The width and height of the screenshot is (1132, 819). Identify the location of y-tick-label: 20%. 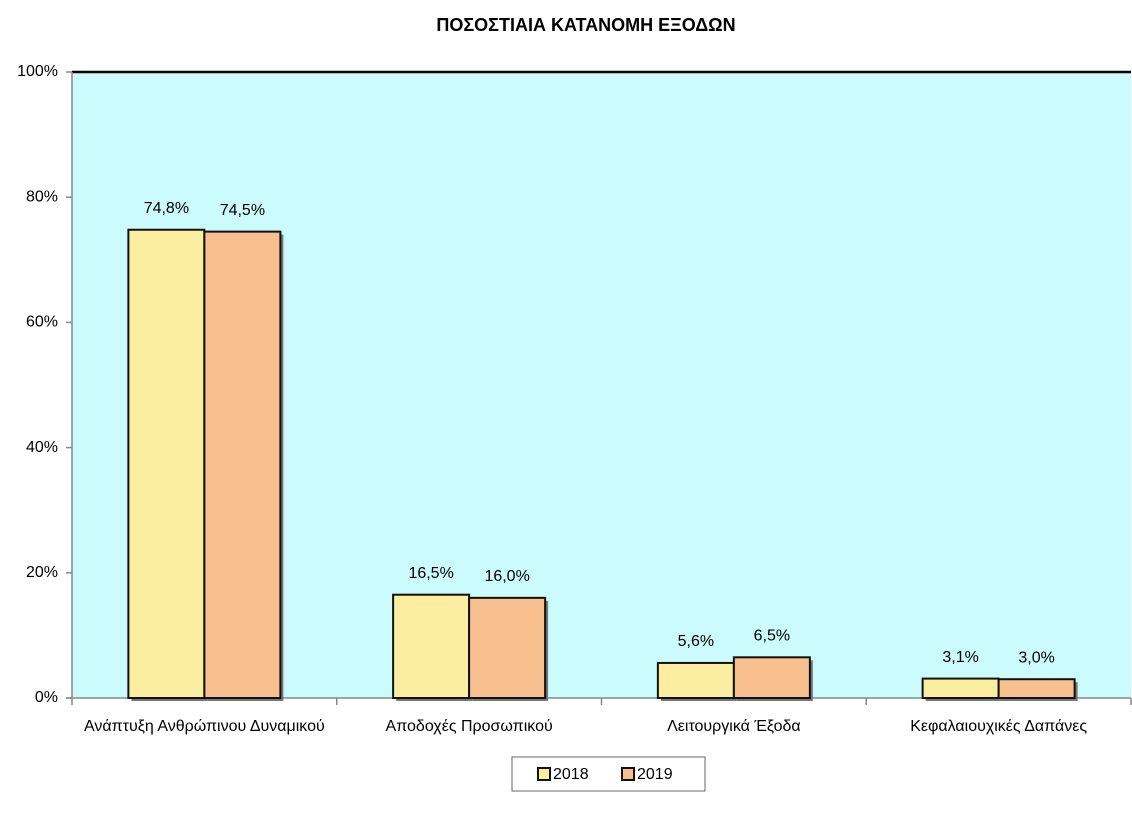
(42, 572).